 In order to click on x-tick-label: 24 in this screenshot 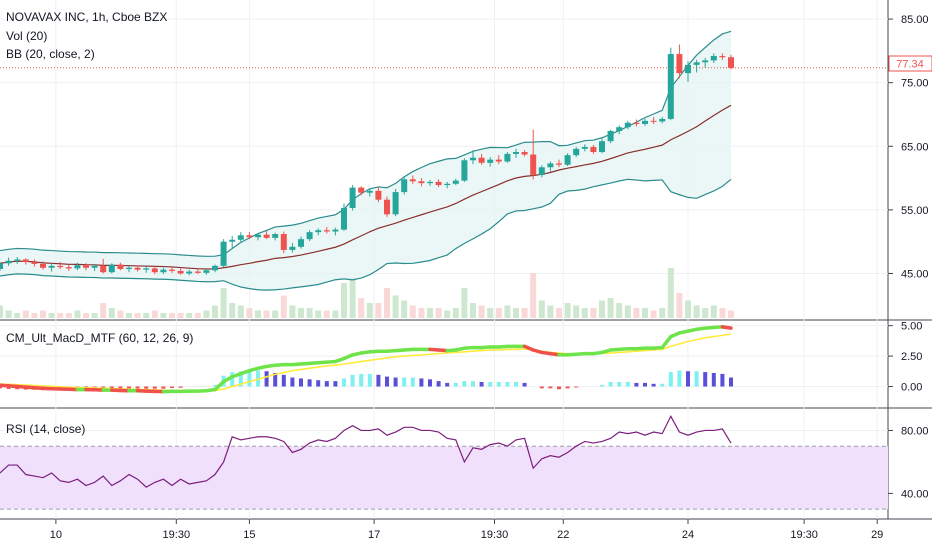, I will do `click(688, 535)`.